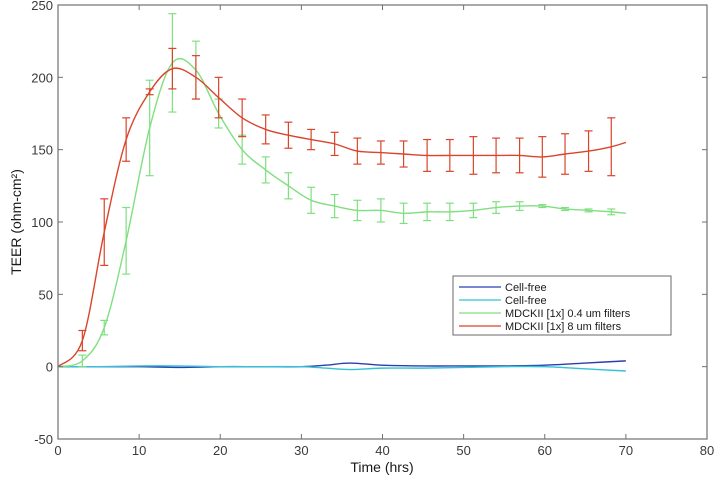  Describe the element at coordinates (563, 327) in the screenshot. I see `legend-label: MDCKII [1x] 8 um filters` at that location.